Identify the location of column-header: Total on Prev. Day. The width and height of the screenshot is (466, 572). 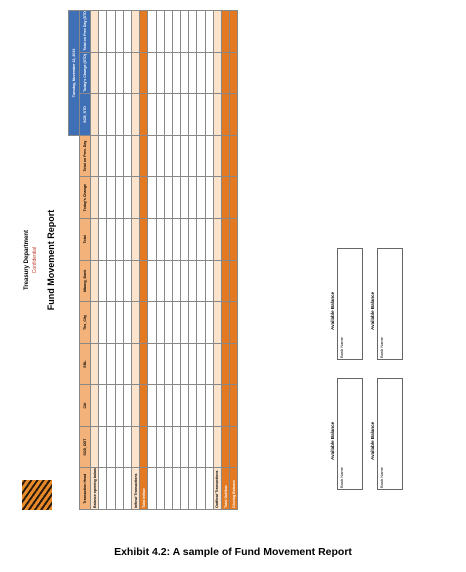
(85, 156).